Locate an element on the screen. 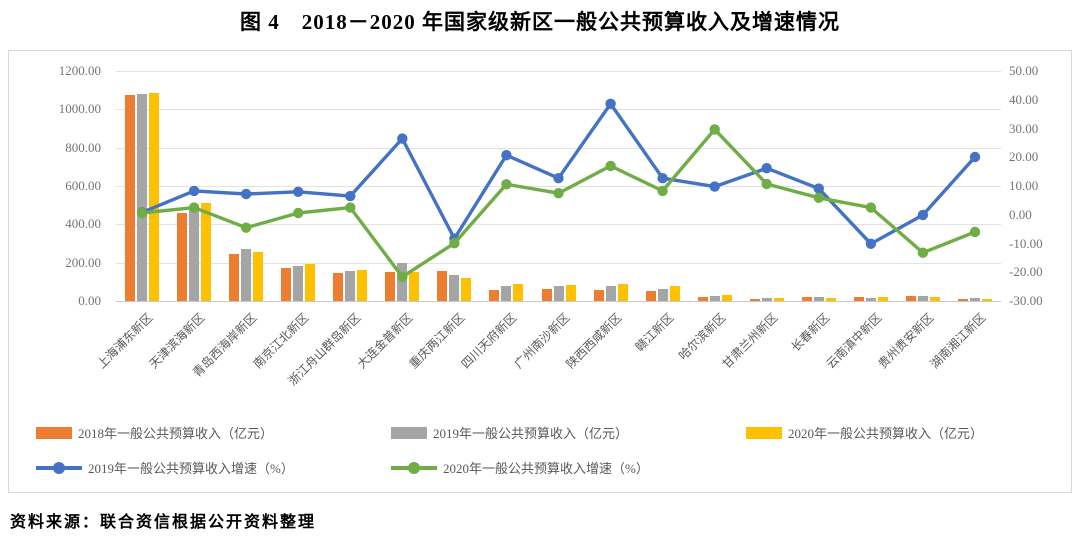 The image size is (1080, 540). legend-marker-icon is located at coordinates (59, 467).